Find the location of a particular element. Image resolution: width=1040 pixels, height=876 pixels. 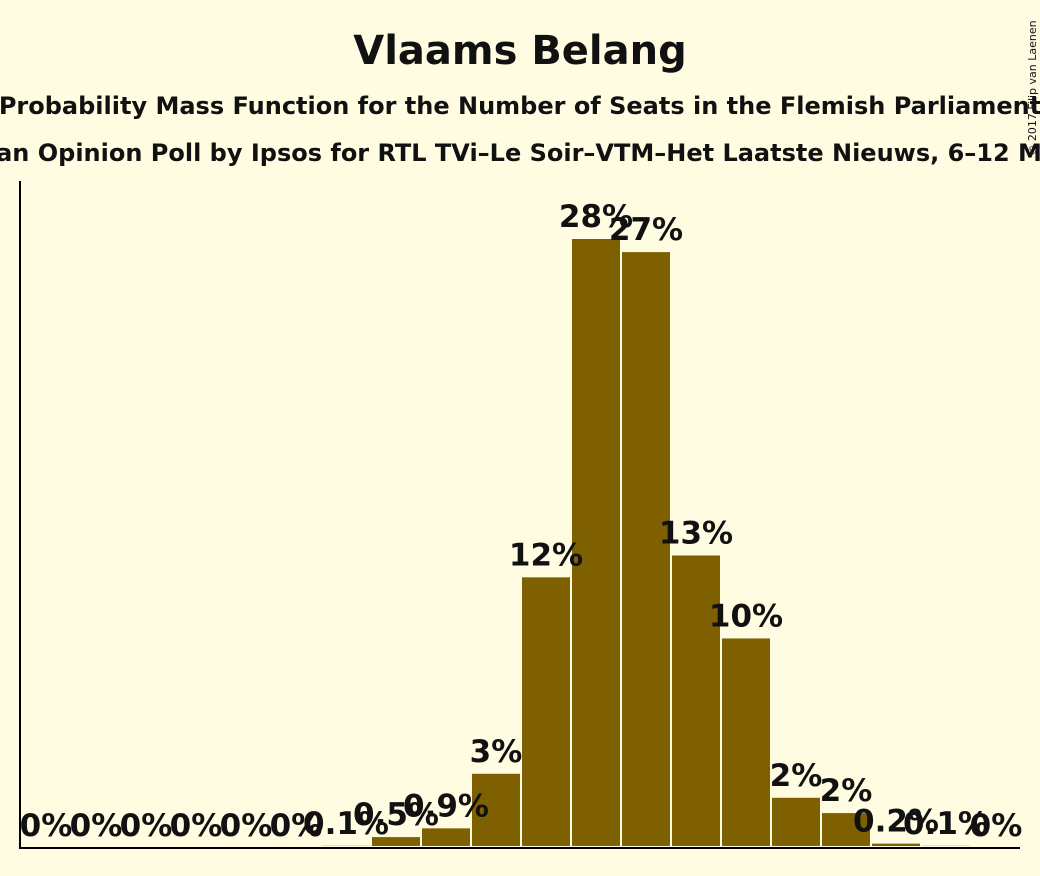

bar-value-label: 27% is located at coordinates (646, 230).